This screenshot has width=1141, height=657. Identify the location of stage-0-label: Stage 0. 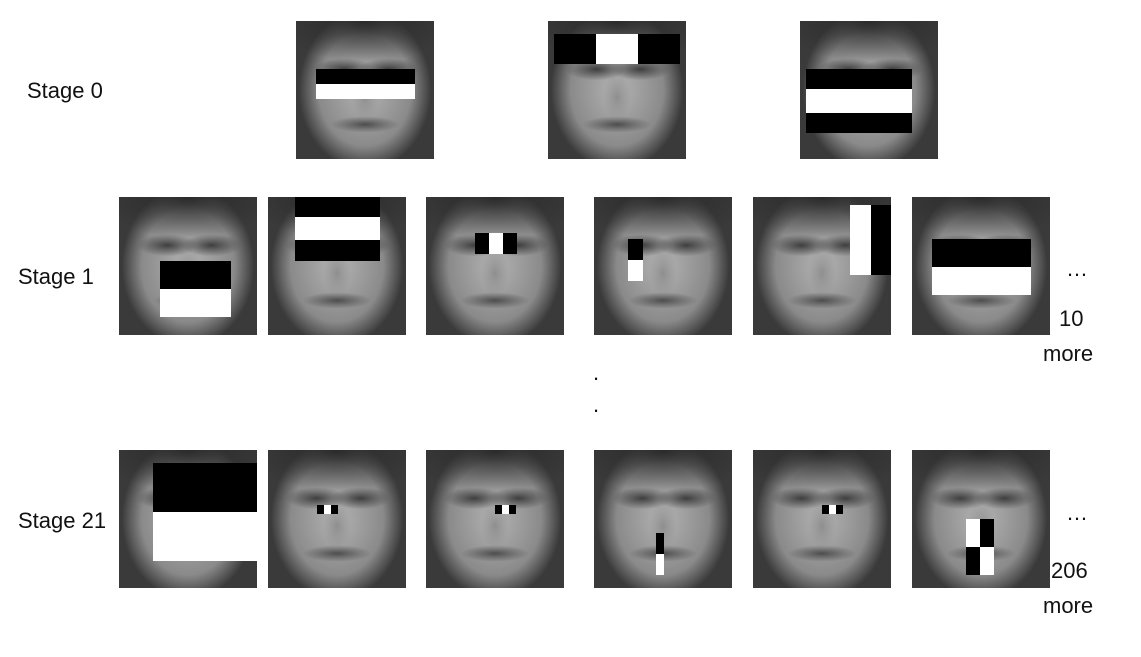
(65, 90).